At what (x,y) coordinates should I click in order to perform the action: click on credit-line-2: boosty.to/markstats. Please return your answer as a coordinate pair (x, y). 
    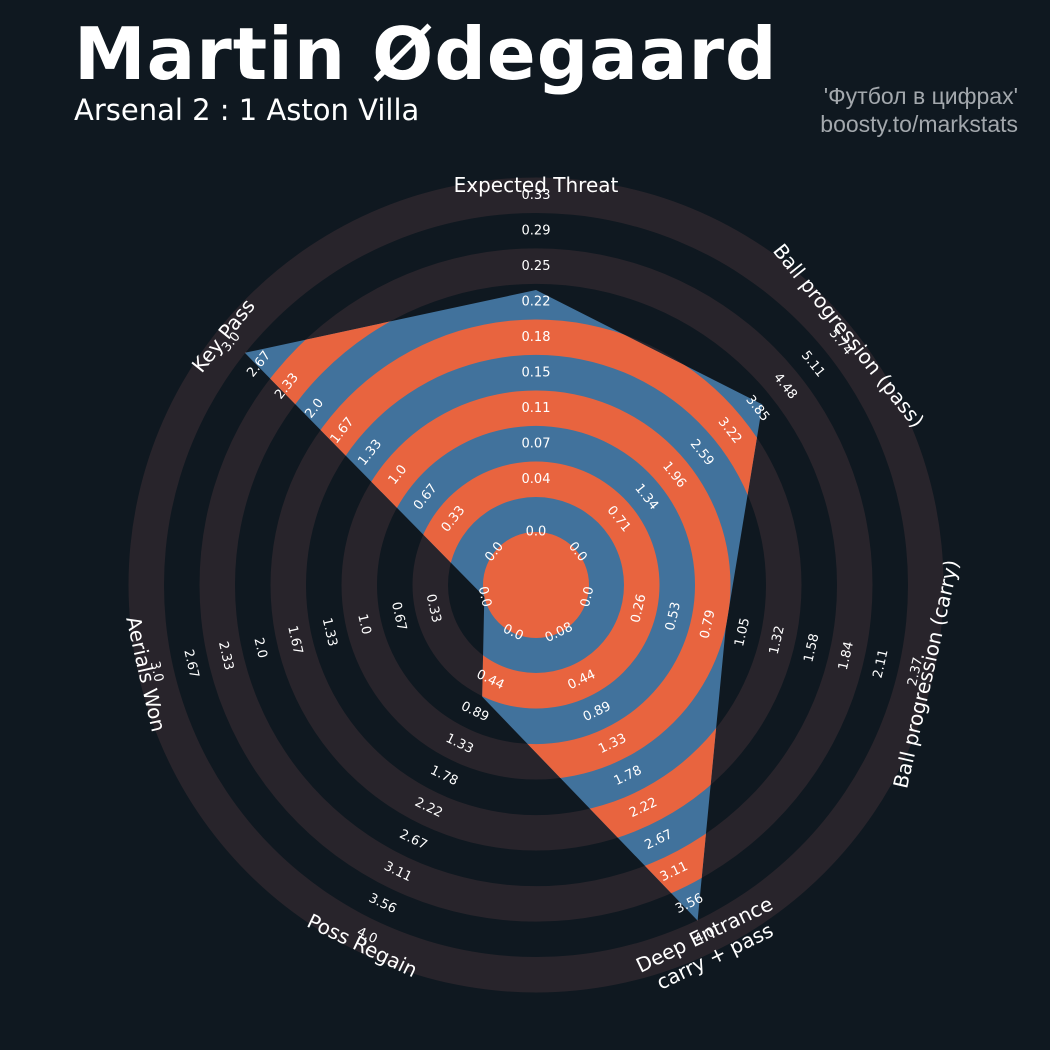
    Looking at the image, I should click on (919, 124).